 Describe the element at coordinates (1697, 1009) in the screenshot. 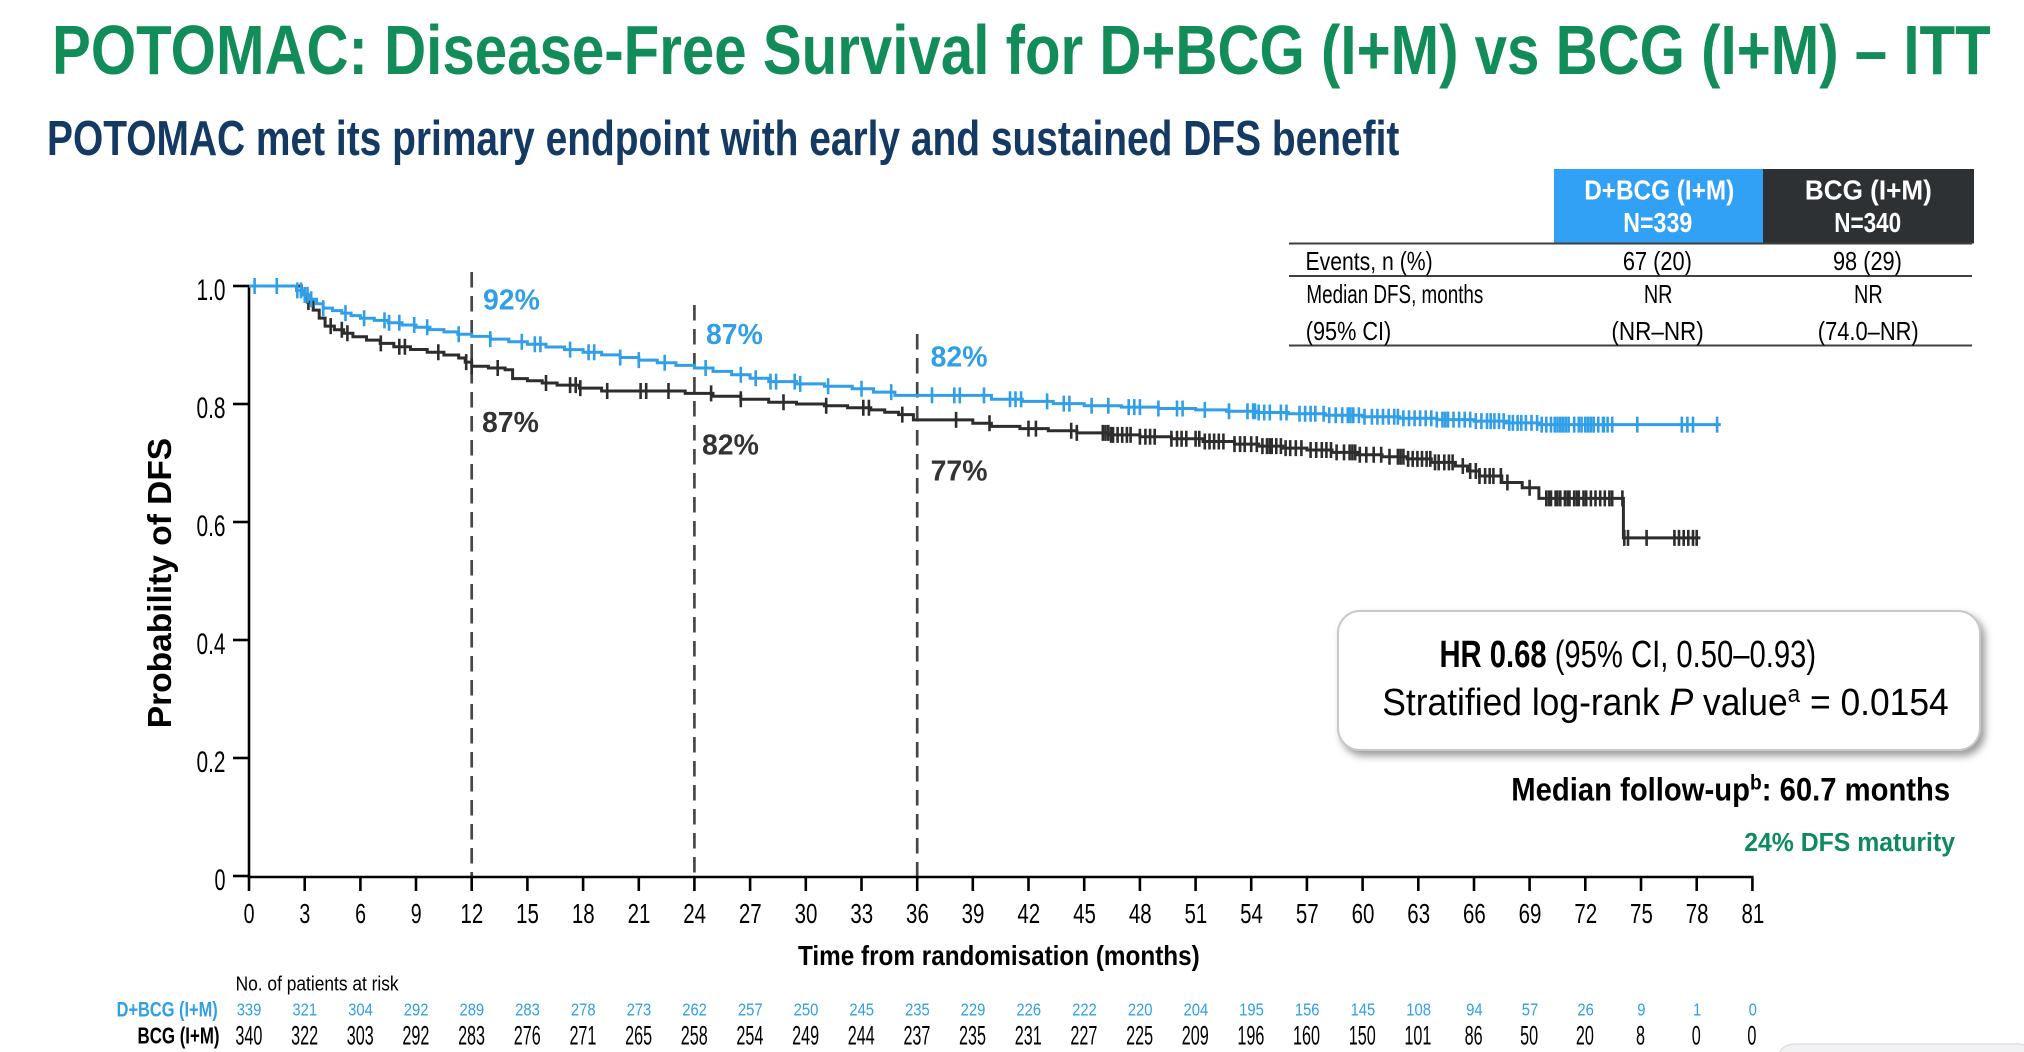

I see `svg-text: 1` at that location.